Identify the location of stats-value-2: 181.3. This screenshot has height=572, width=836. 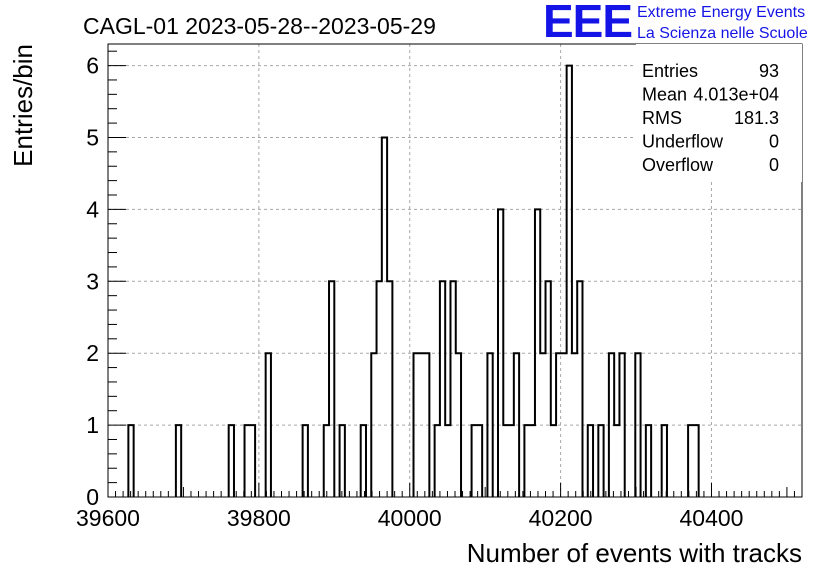
(756, 118).